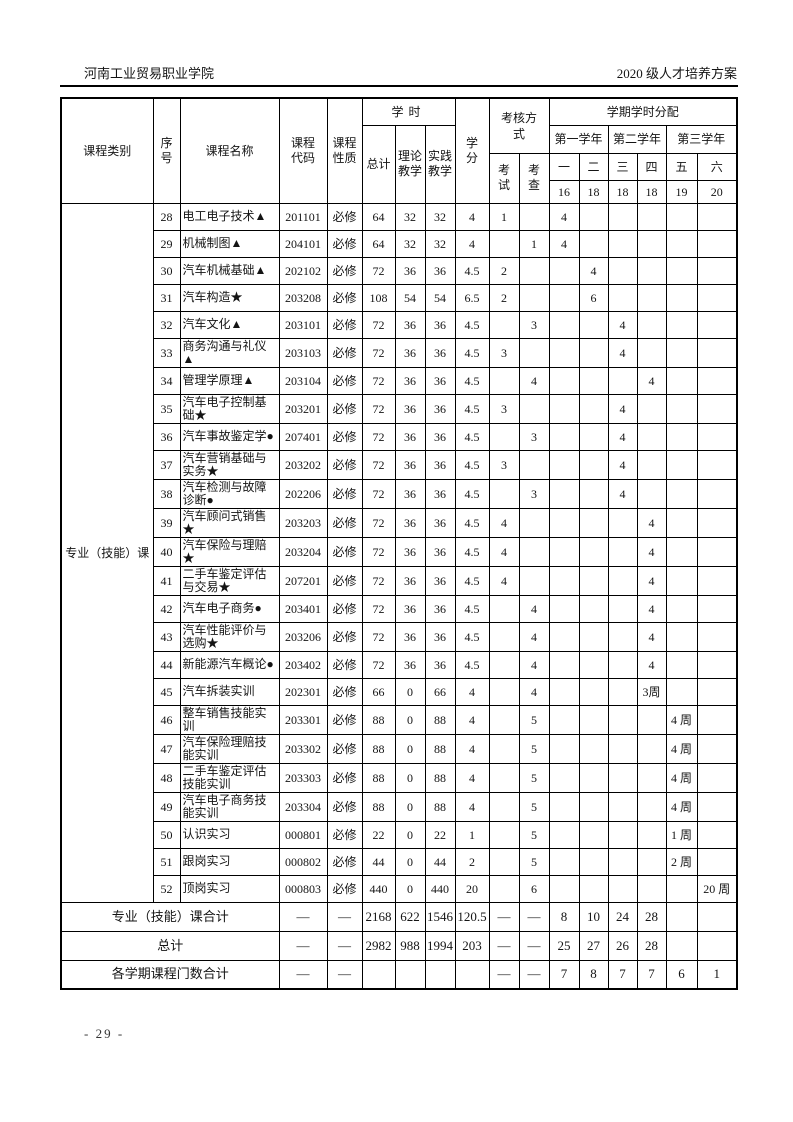 Image resolution: width=793 pixels, height=1122 pixels. I want to click on col-header-sem4: 四, so click(651, 166).